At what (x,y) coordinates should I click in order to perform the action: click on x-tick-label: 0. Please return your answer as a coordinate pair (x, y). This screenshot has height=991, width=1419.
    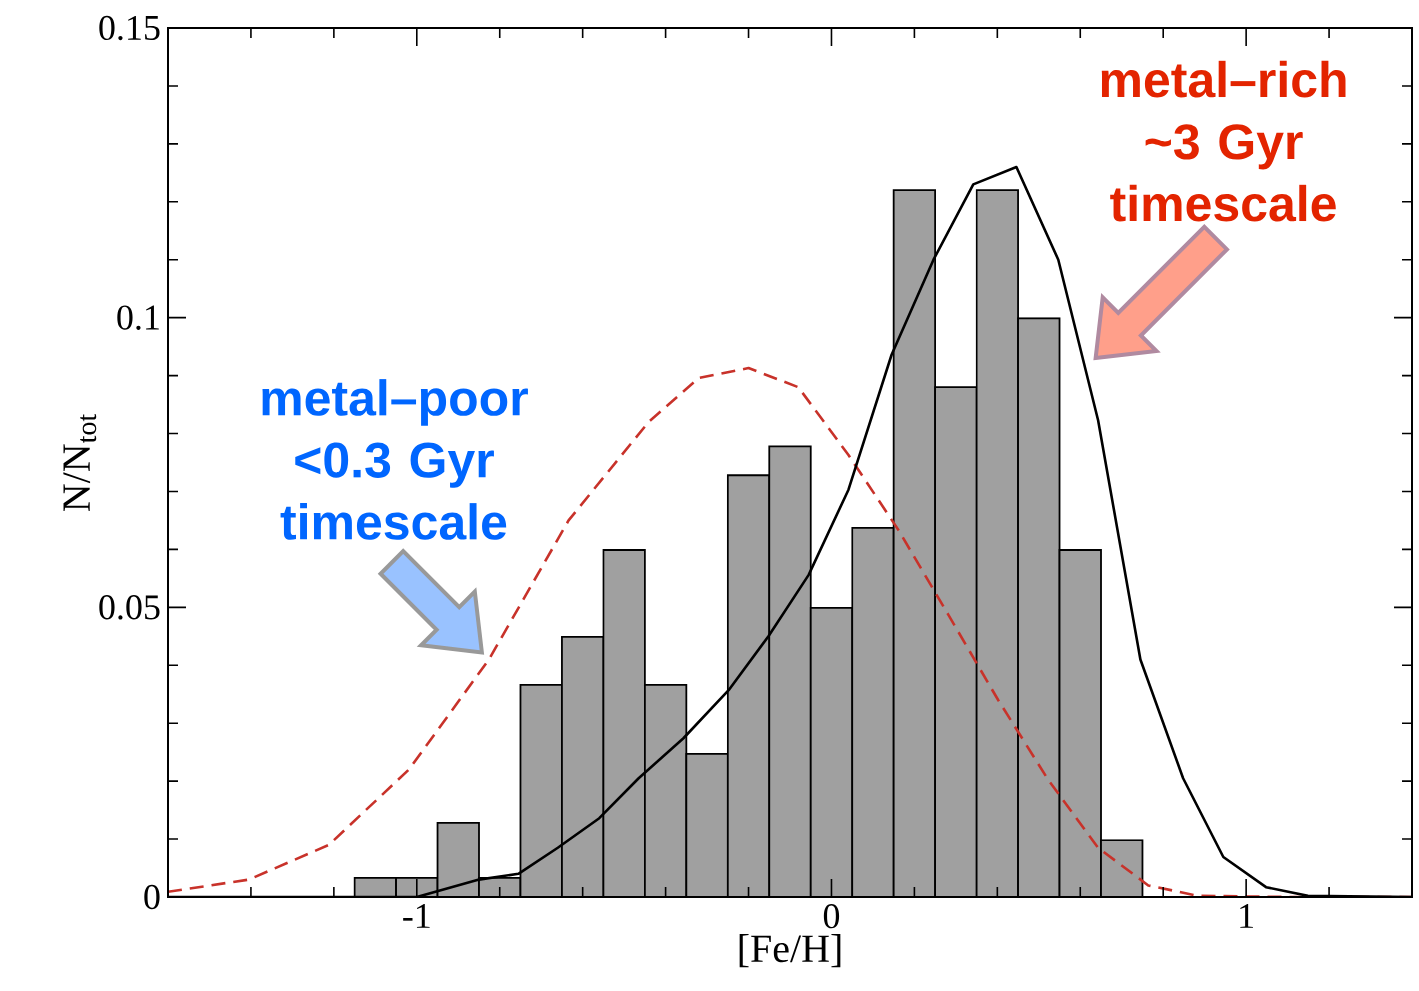
    Looking at the image, I should click on (831, 916).